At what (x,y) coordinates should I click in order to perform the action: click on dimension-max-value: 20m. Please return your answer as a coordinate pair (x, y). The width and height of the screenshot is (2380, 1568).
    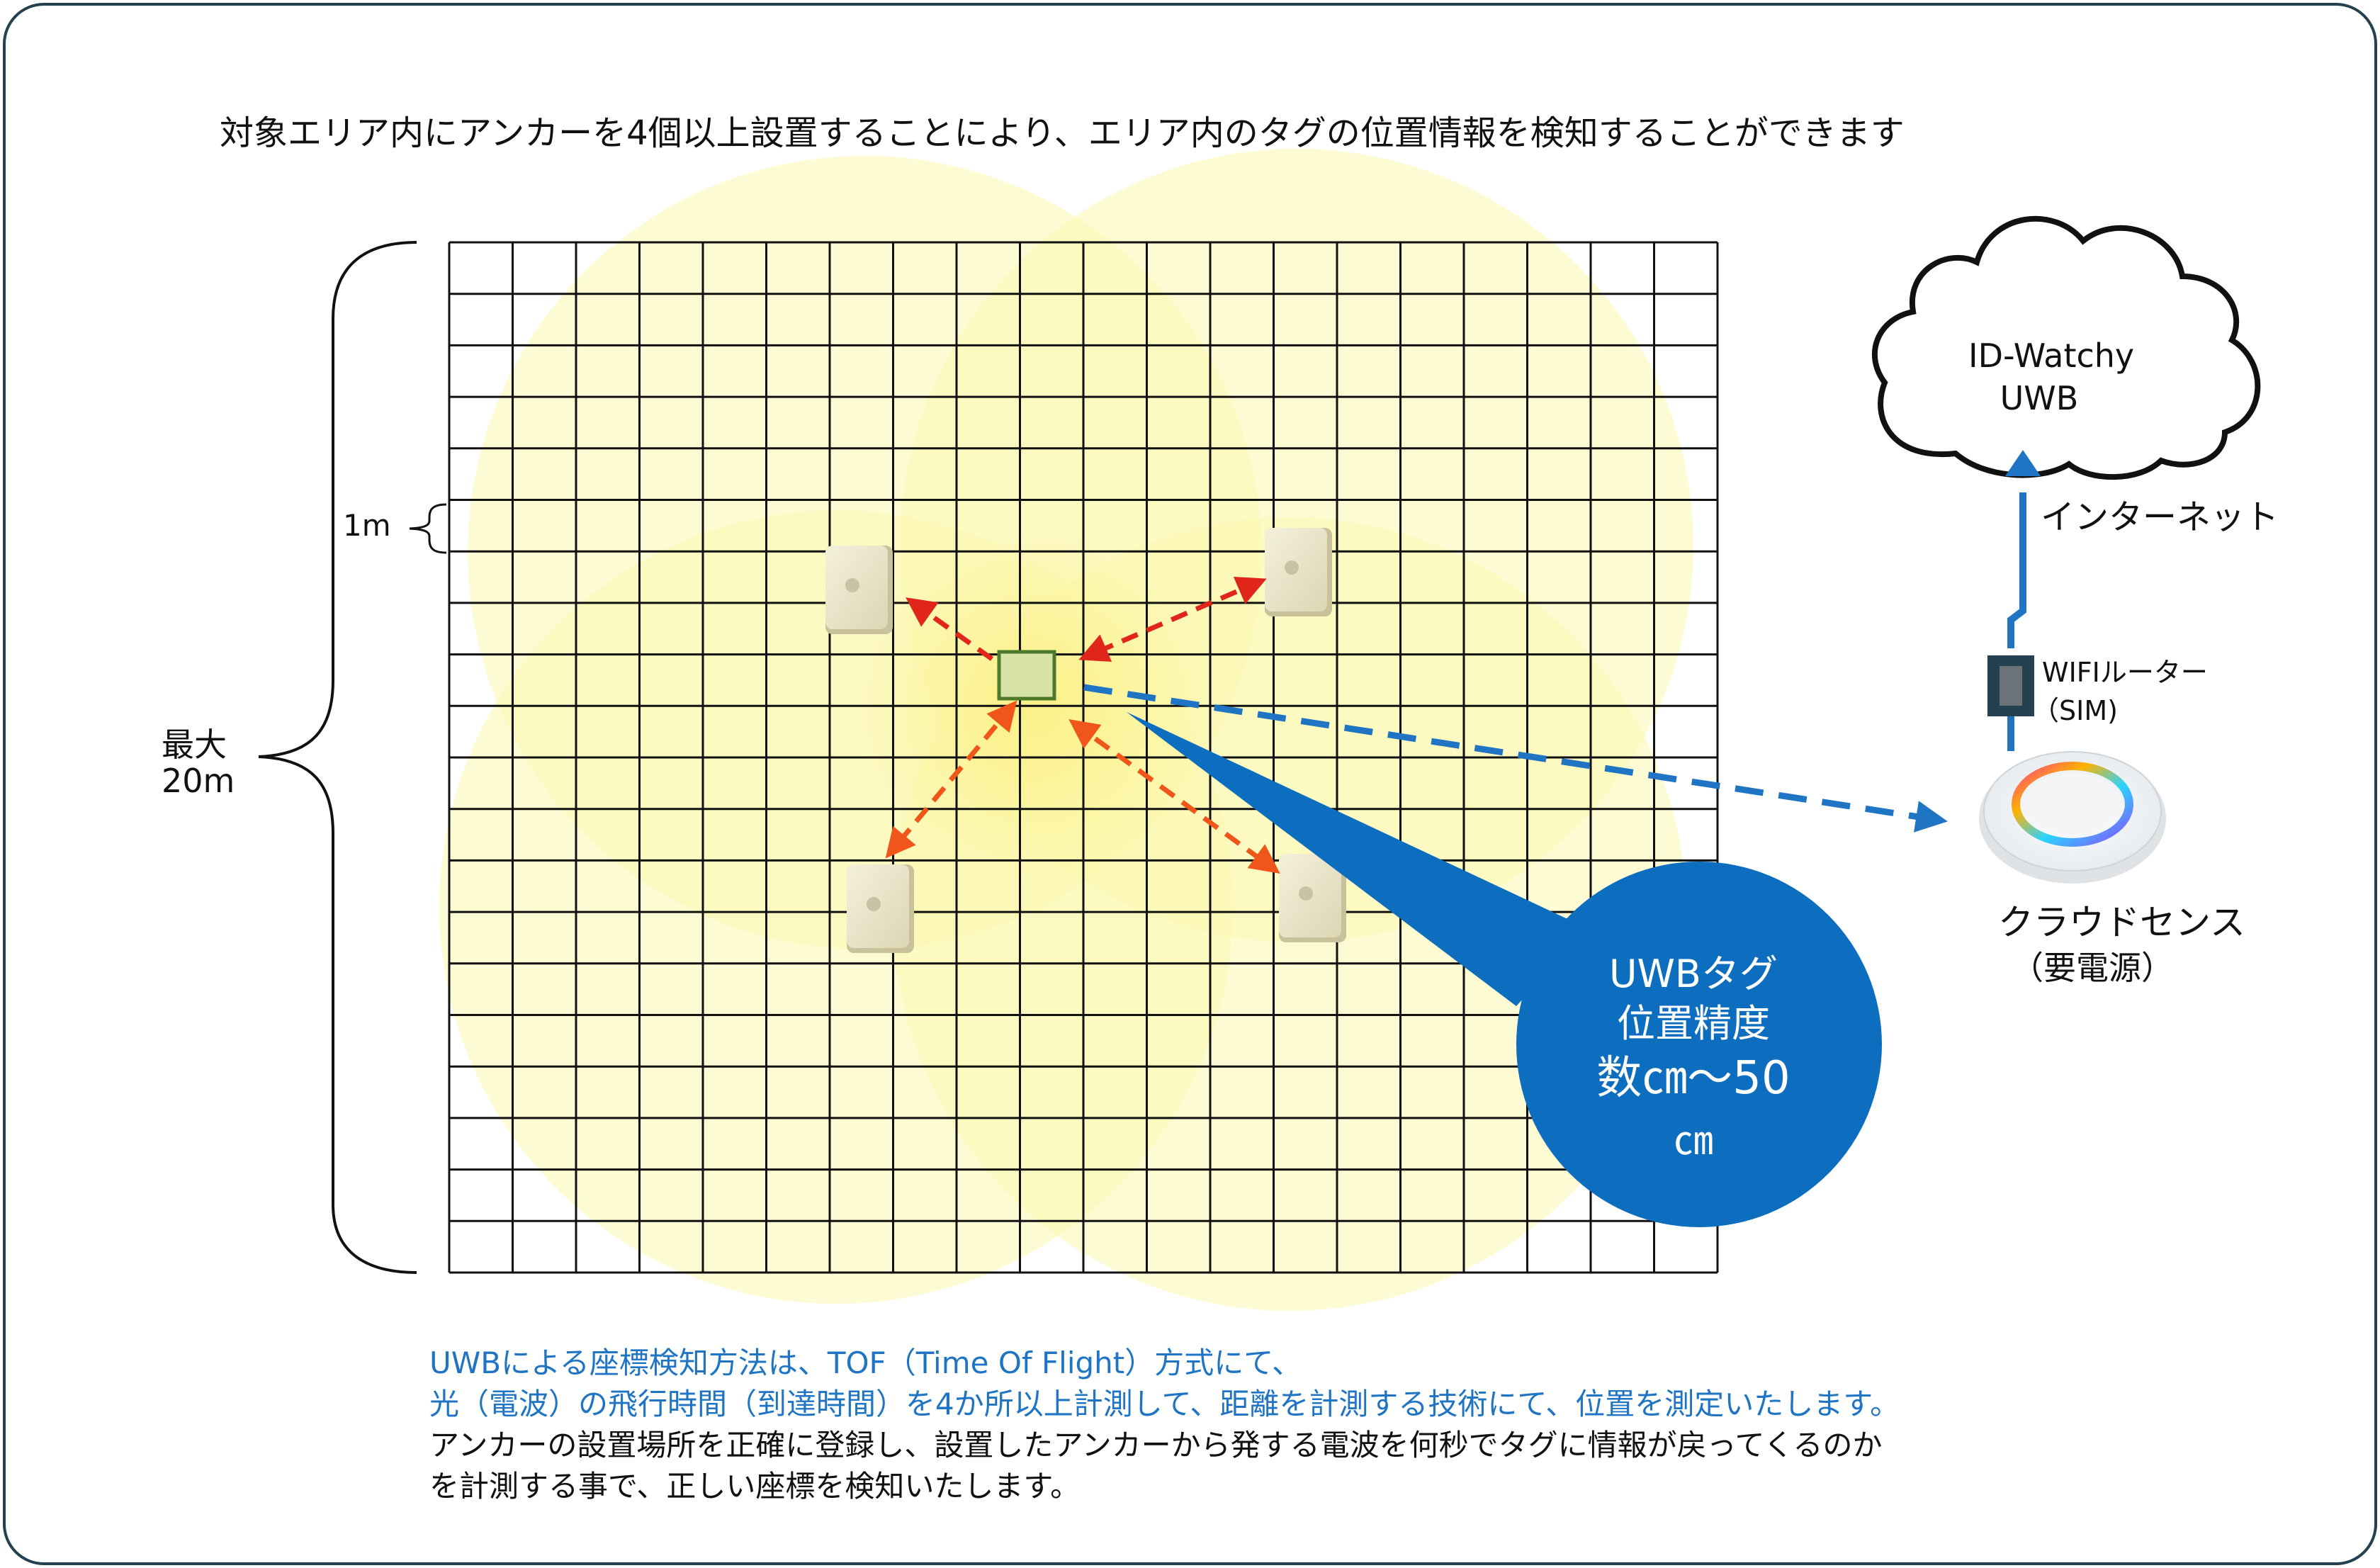
    Looking at the image, I should click on (198, 781).